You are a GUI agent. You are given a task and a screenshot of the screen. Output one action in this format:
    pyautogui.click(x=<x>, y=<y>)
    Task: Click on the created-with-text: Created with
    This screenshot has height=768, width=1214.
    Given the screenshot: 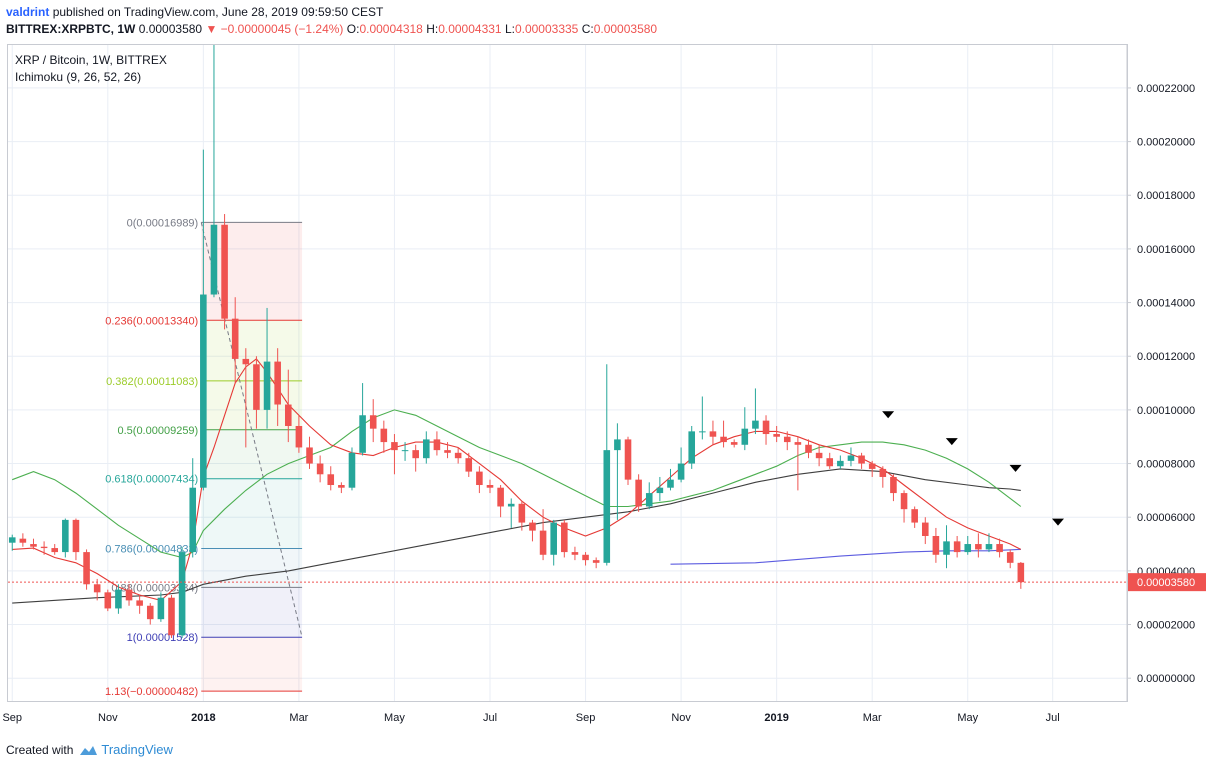 What is the action you would take?
    pyautogui.click(x=40, y=749)
    